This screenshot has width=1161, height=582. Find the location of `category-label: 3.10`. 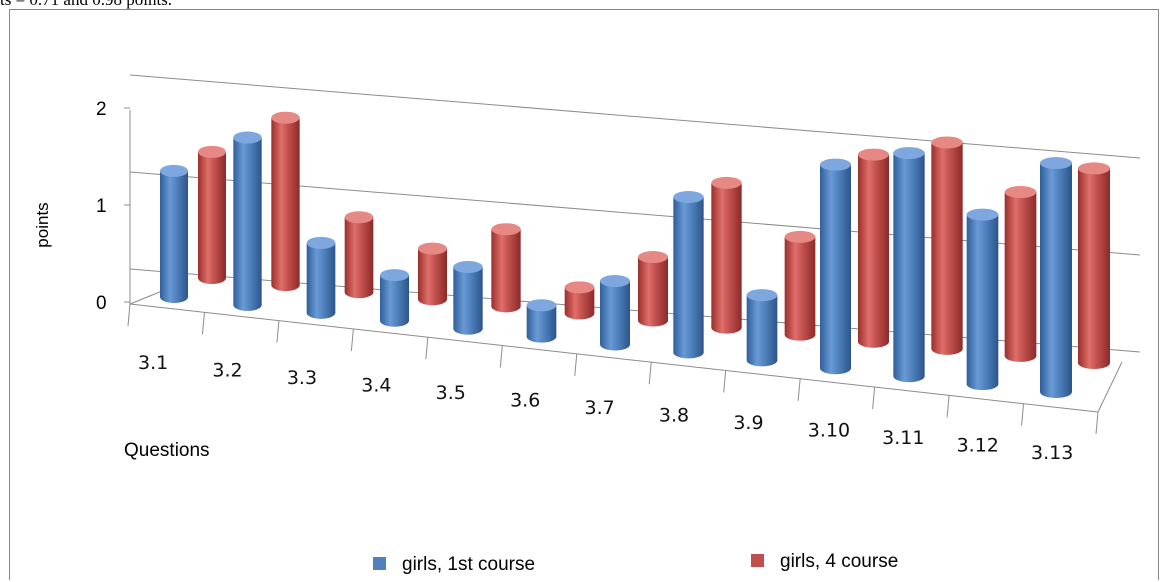

category-label: 3.10 is located at coordinates (829, 431).